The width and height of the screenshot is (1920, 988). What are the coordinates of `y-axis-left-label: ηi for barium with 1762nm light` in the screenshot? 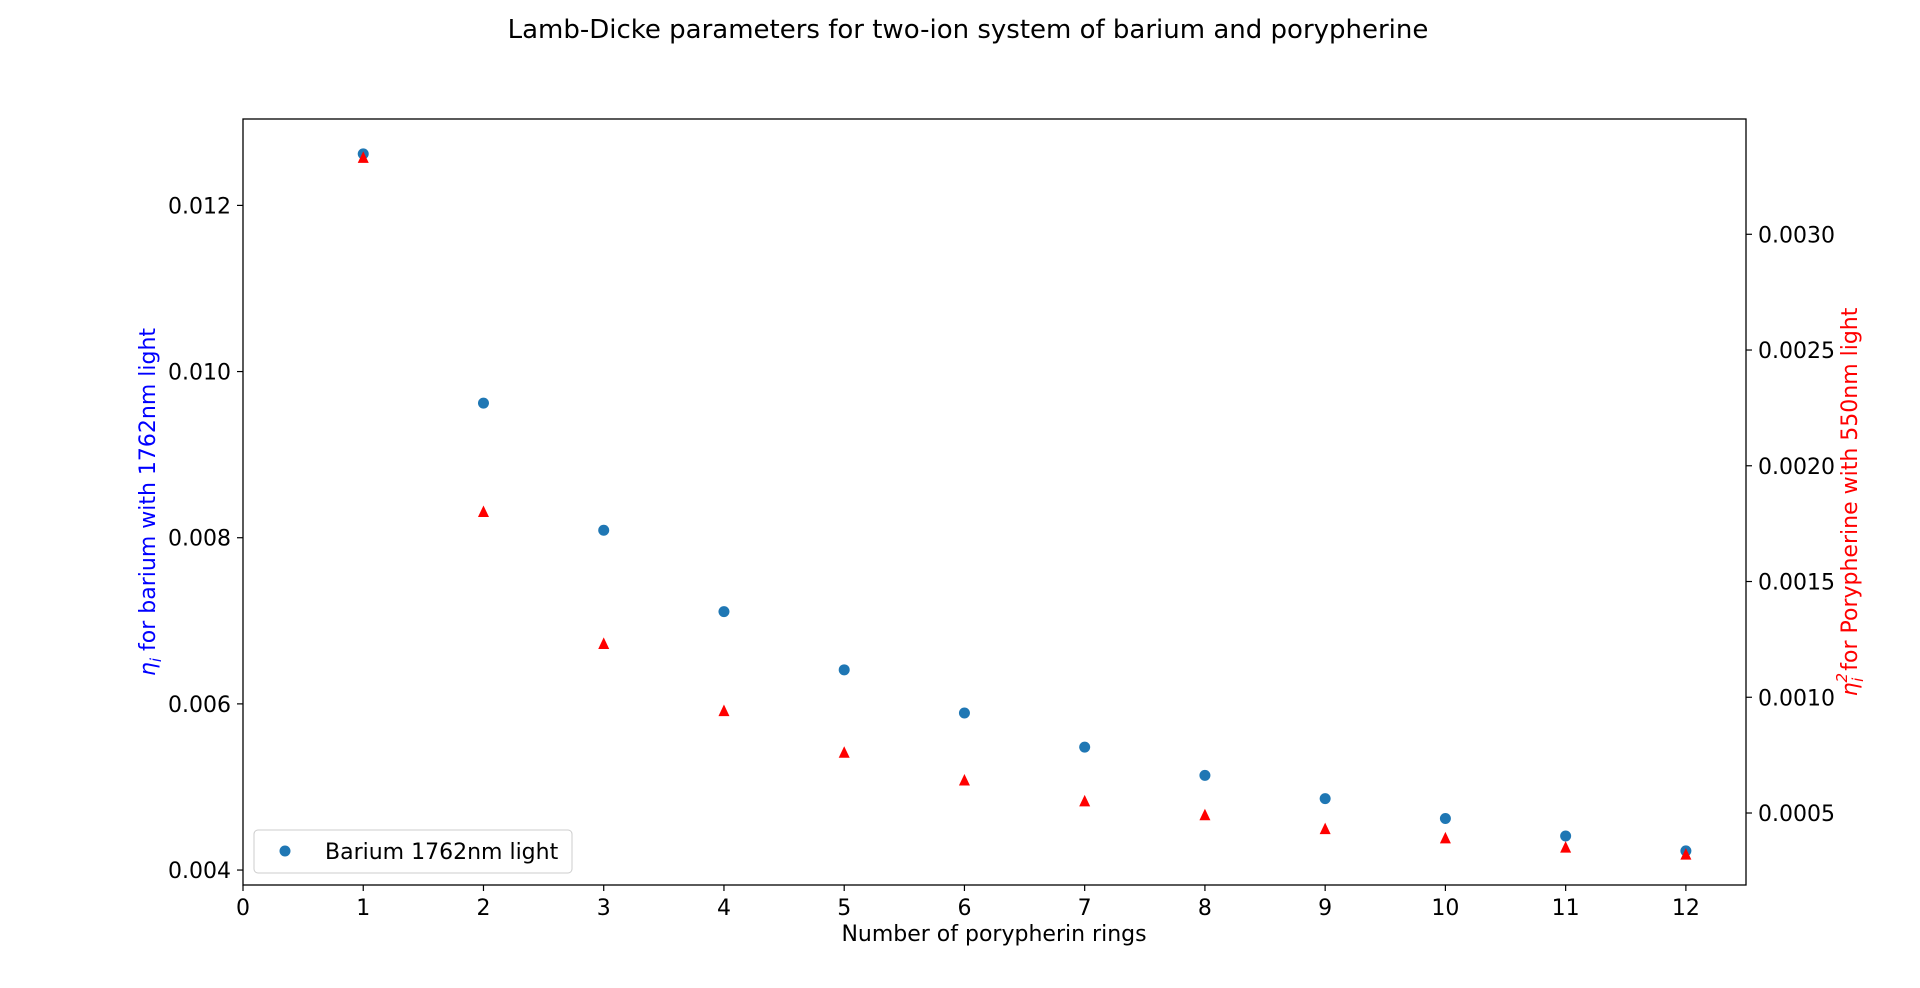 It's located at (150, 502).